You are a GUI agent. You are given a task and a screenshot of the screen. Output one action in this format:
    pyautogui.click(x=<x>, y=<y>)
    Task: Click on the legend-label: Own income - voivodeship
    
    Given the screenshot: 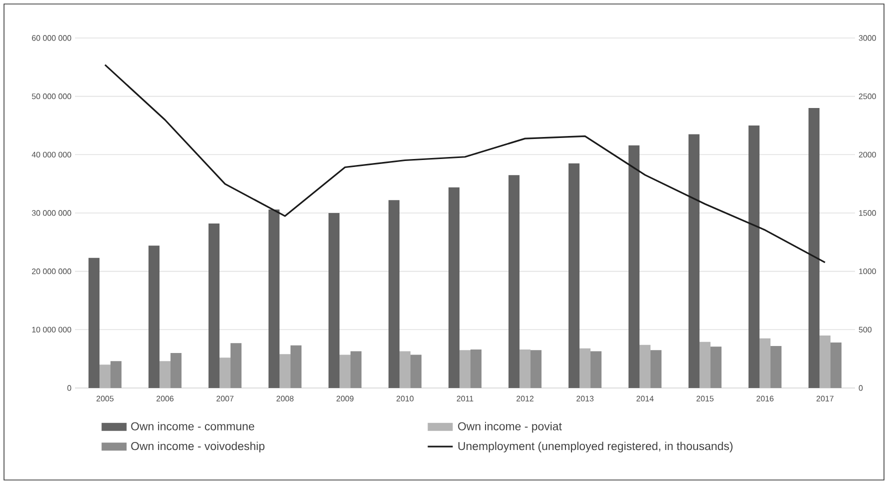 What is the action you would take?
    pyautogui.click(x=197, y=447)
    